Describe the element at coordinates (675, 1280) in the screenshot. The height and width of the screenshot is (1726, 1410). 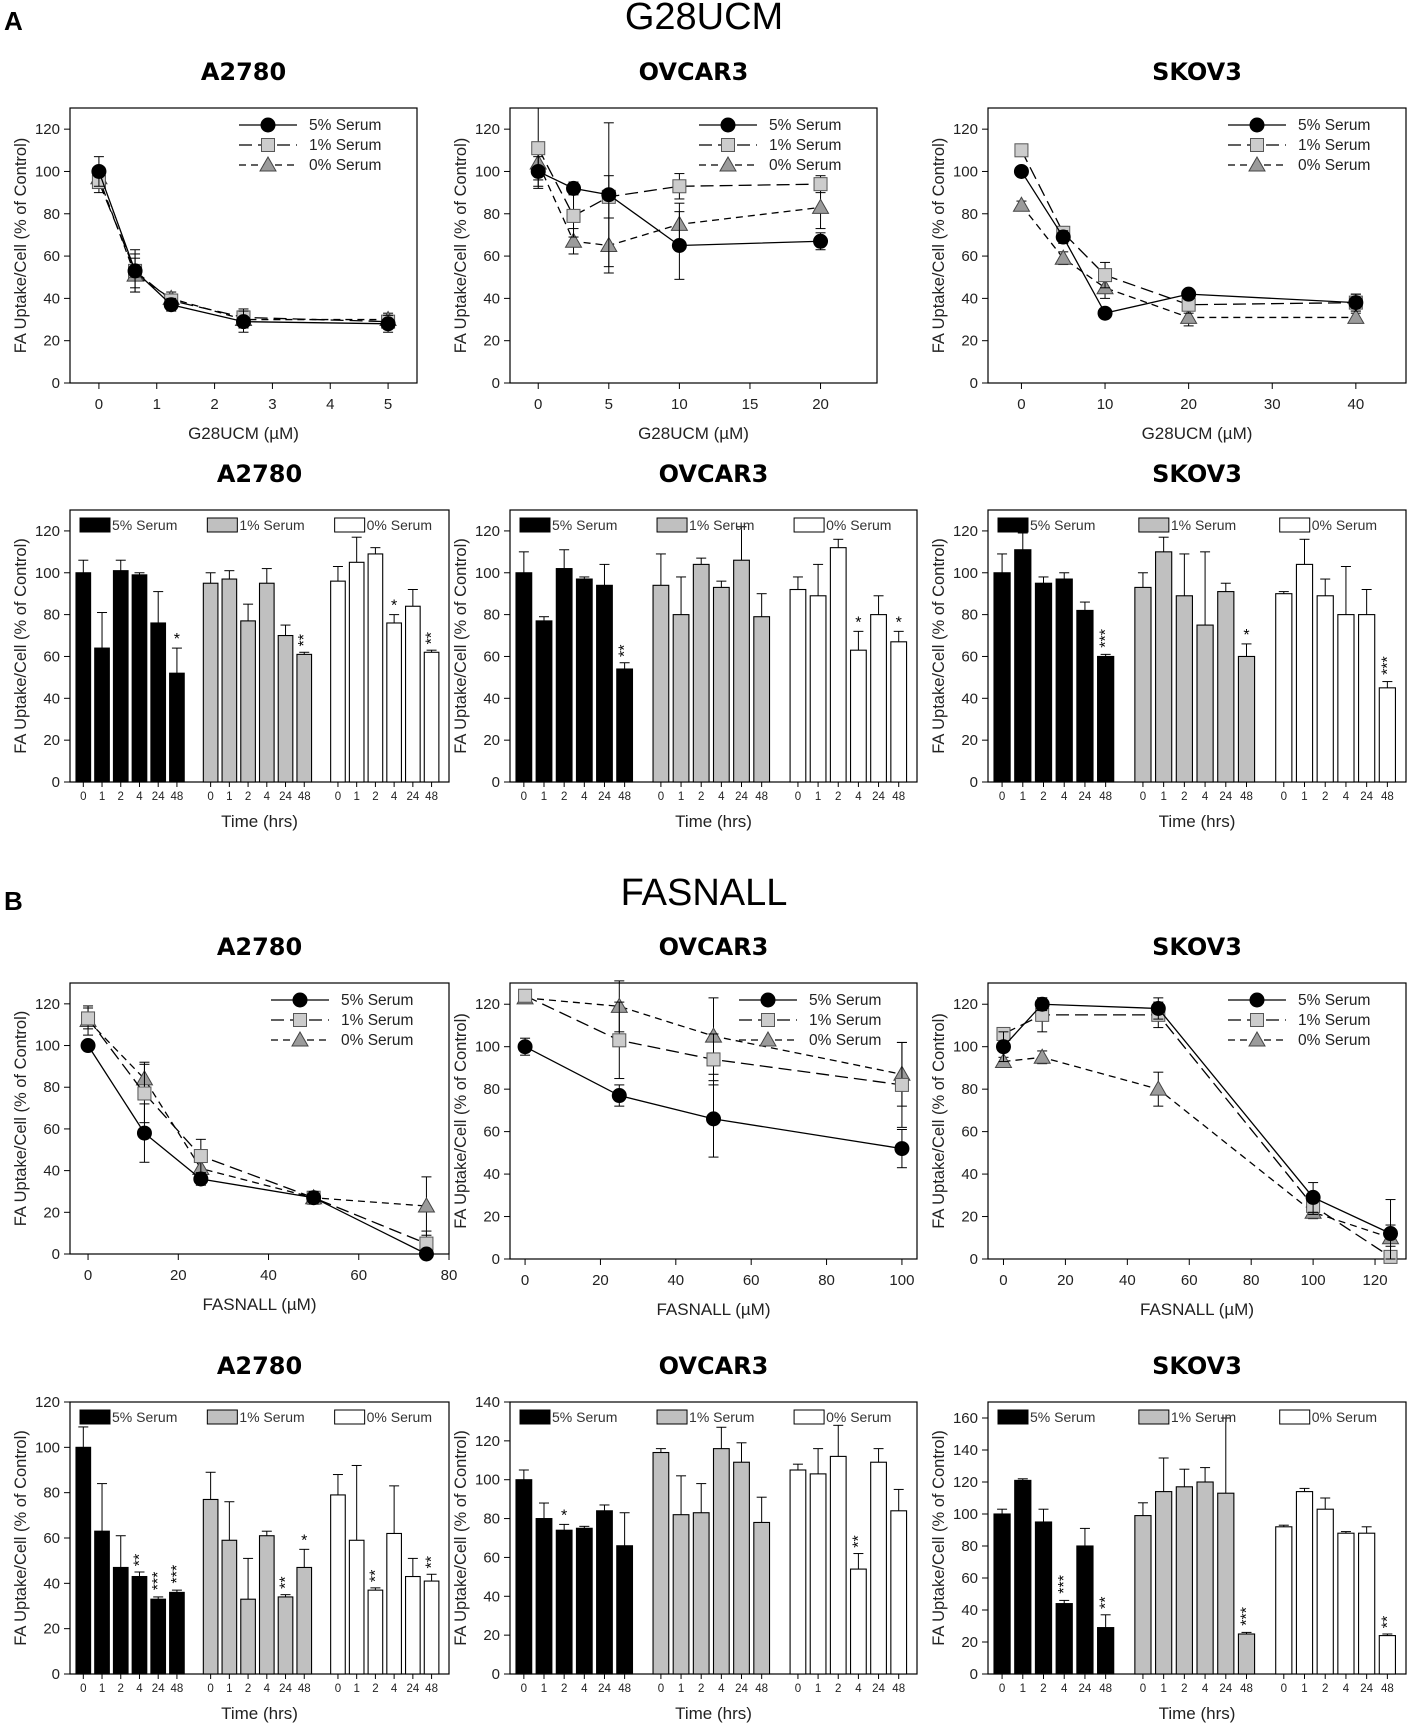
I see `x-tick-label: 40` at that location.